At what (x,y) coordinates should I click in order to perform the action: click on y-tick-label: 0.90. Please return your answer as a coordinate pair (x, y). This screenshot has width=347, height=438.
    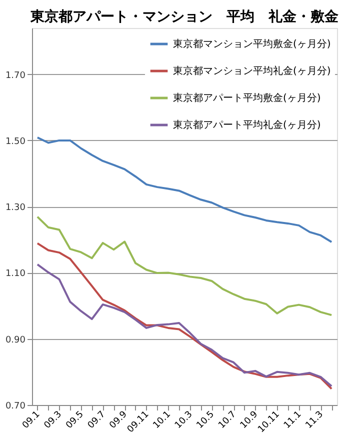
    Looking at the image, I should click on (15, 340).